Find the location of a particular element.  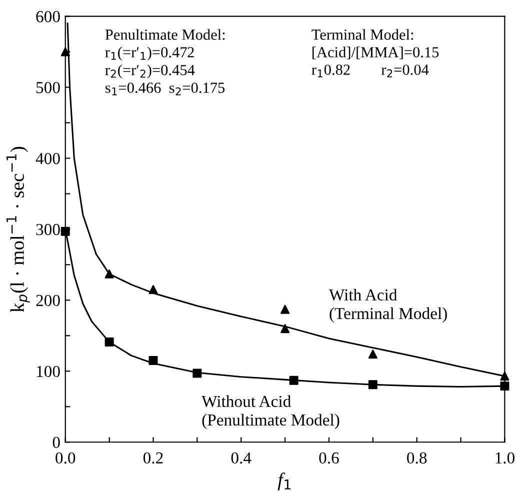

x-tick-label: 0.6 is located at coordinates (329, 458).